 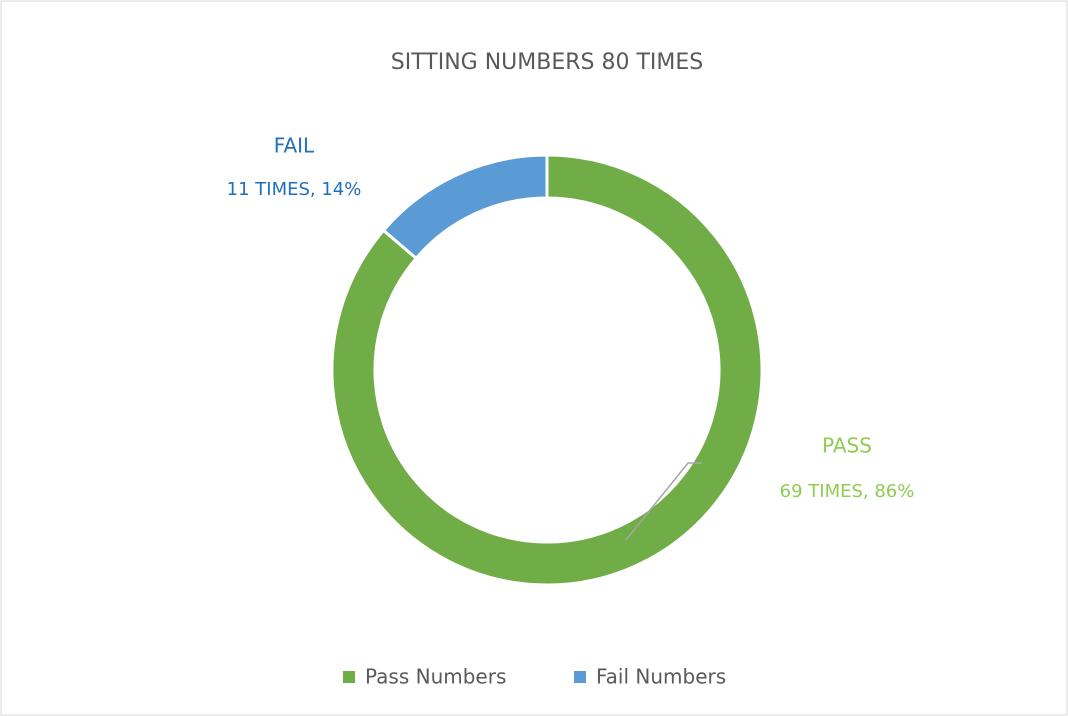 I want to click on leader-line, so click(x=663, y=501).